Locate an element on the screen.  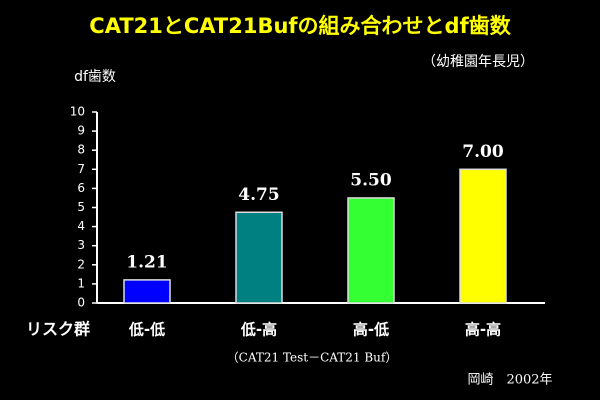
value-label: 4.75 is located at coordinates (258, 195).